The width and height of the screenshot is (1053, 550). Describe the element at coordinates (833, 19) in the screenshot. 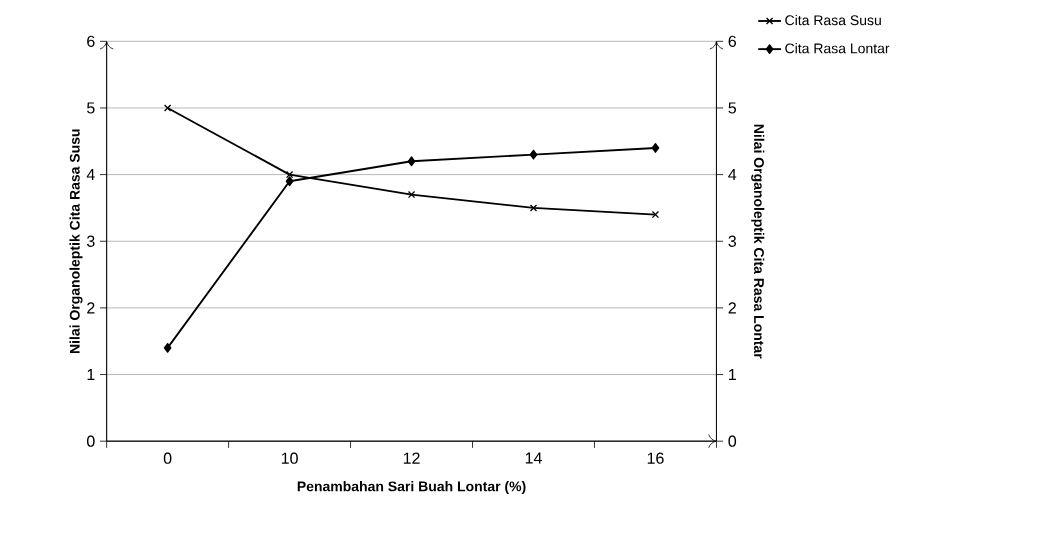

I see `legend-label: Cita Rasa Susu` at that location.